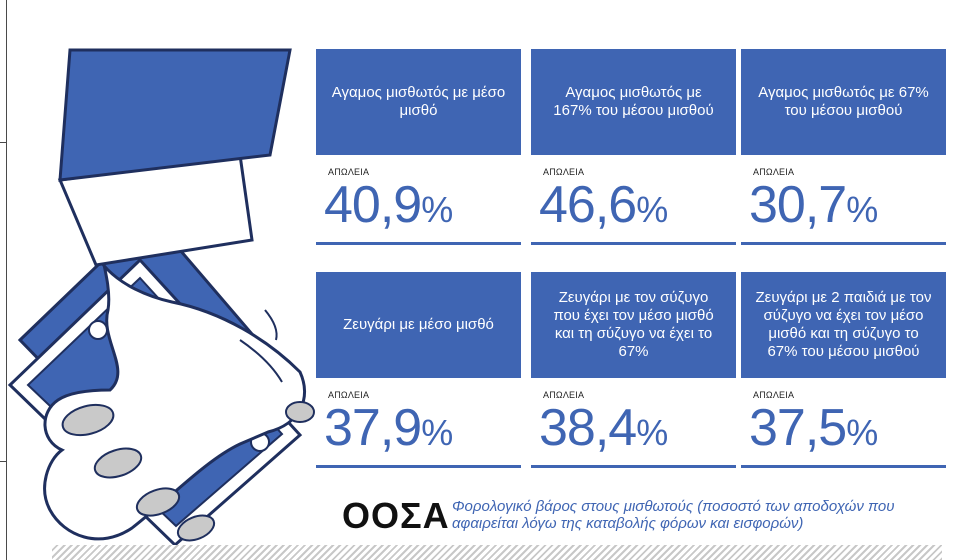 The image size is (963, 560). What do you see at coordinates (418, 325) in the screenshot?
I see `card-title: Ζευγάρι με μέσο μισθό` at bounding box center [418, 325].